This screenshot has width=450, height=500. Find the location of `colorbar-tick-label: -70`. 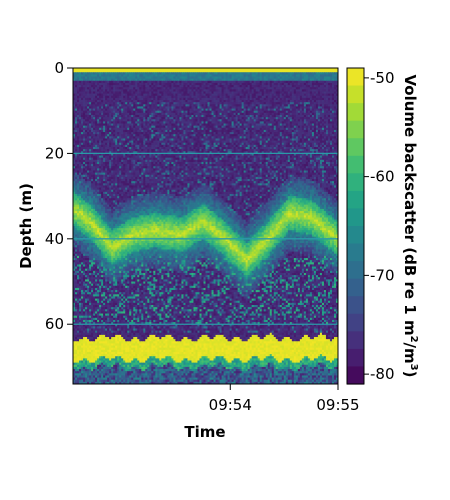

colorbar-tick-label: -70 is located at coordinates (382, 275).